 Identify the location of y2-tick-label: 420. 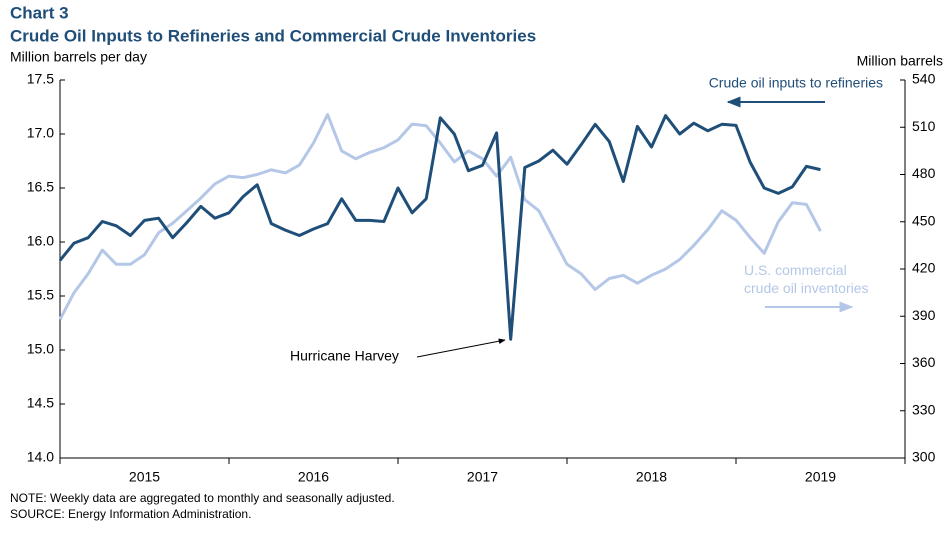
(924, 268).